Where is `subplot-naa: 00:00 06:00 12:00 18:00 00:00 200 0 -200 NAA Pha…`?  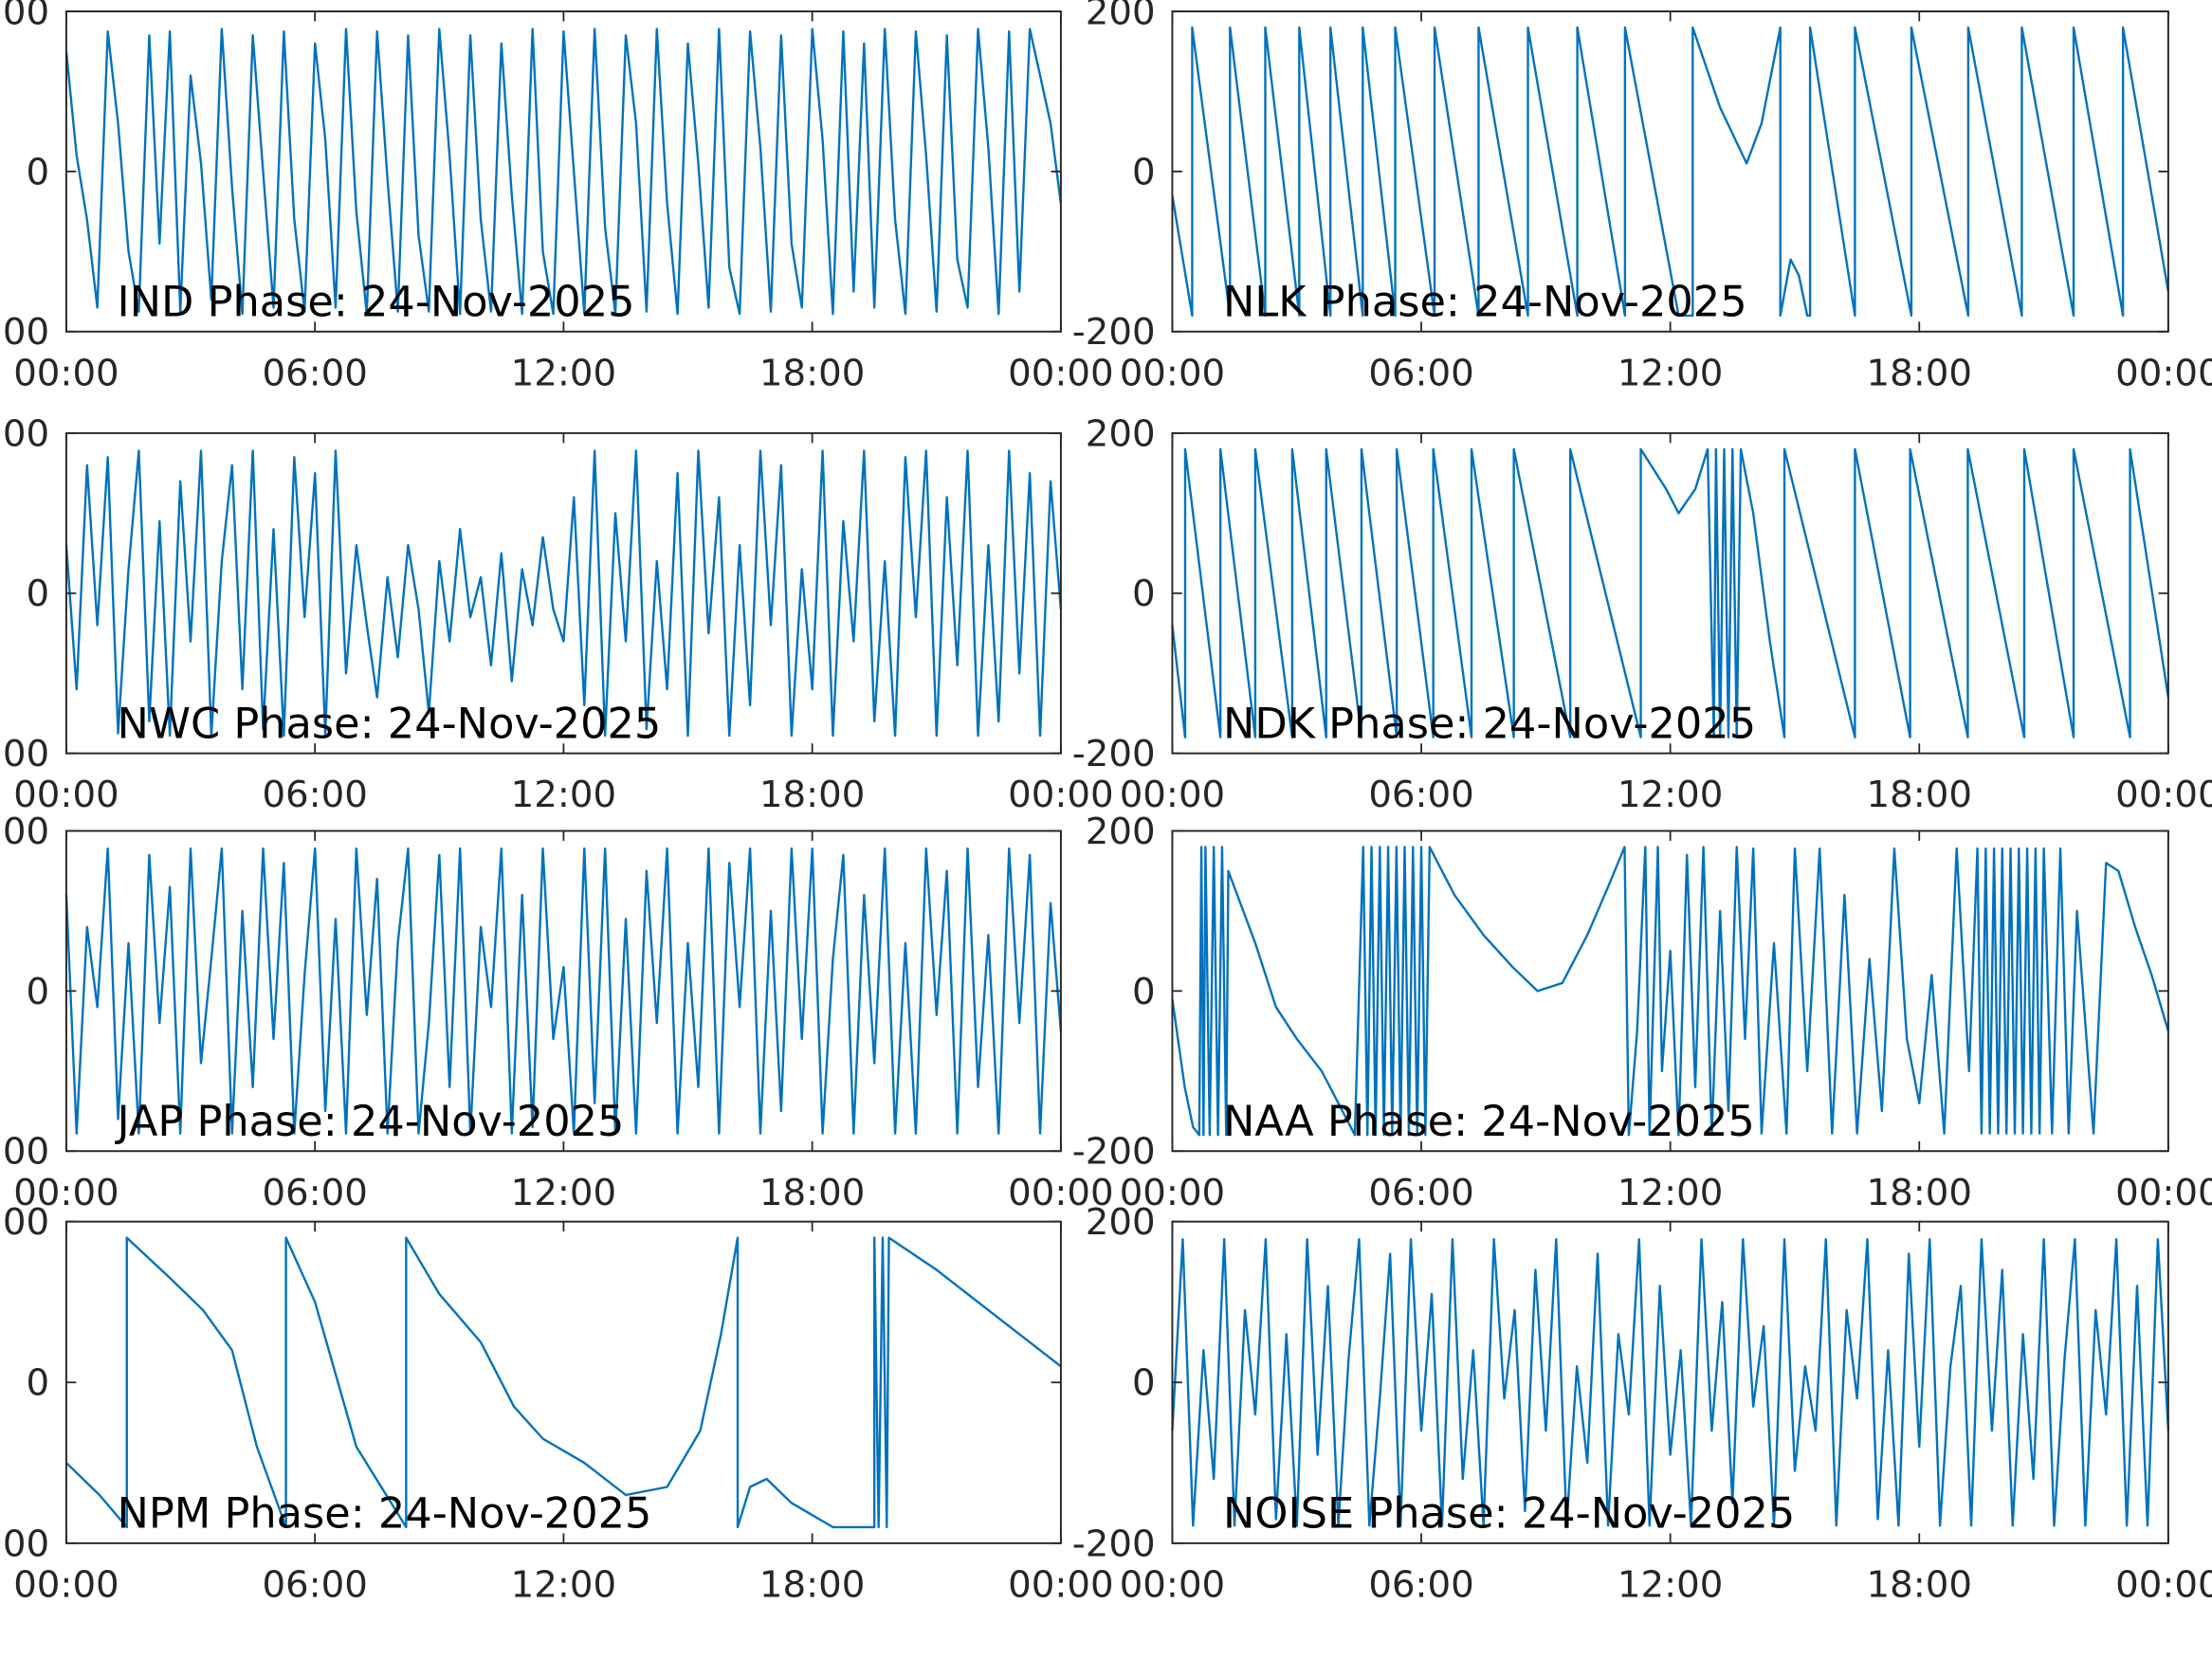 subplot-naa: 00:00 06:00 12:00 18:00 00:00 200 0 -200 NAA Pha… is located at coordinates (1642, 1012).